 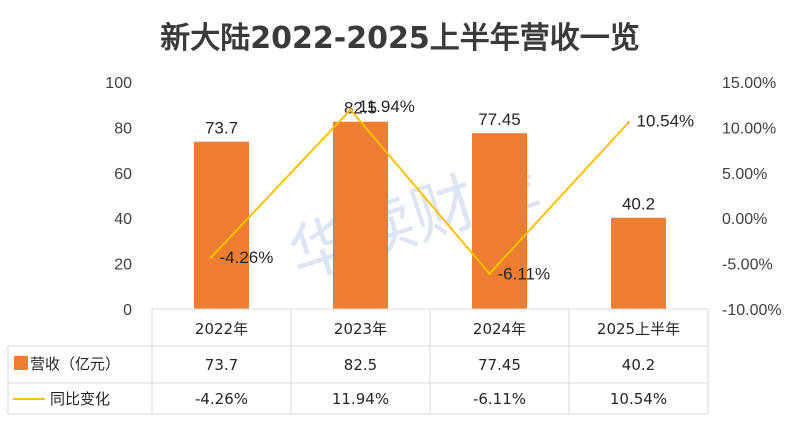 I want to click on category-label: 2025上半年, so click(x=638, y=329).